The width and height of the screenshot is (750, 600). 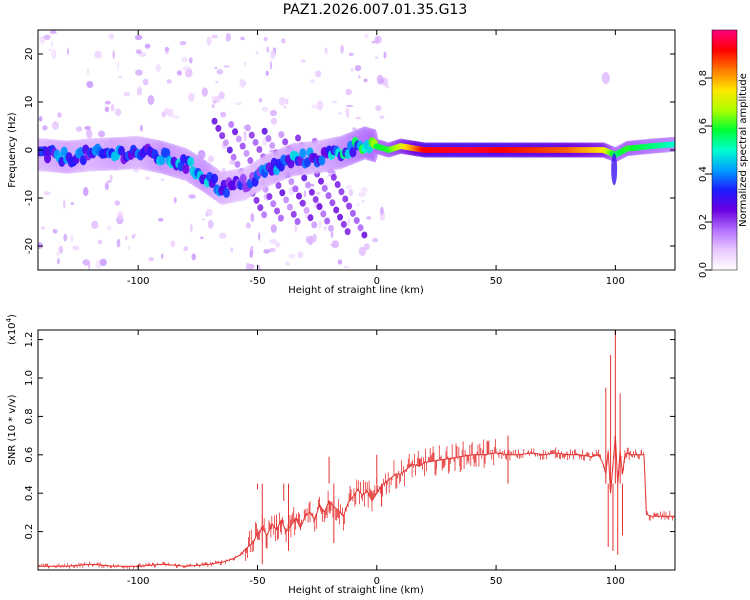 What do you see at coordinates (356, 590) in the screenshot?
I see `snr-xlabel: Height of straight line (km)` at bounding box center [356, 590].